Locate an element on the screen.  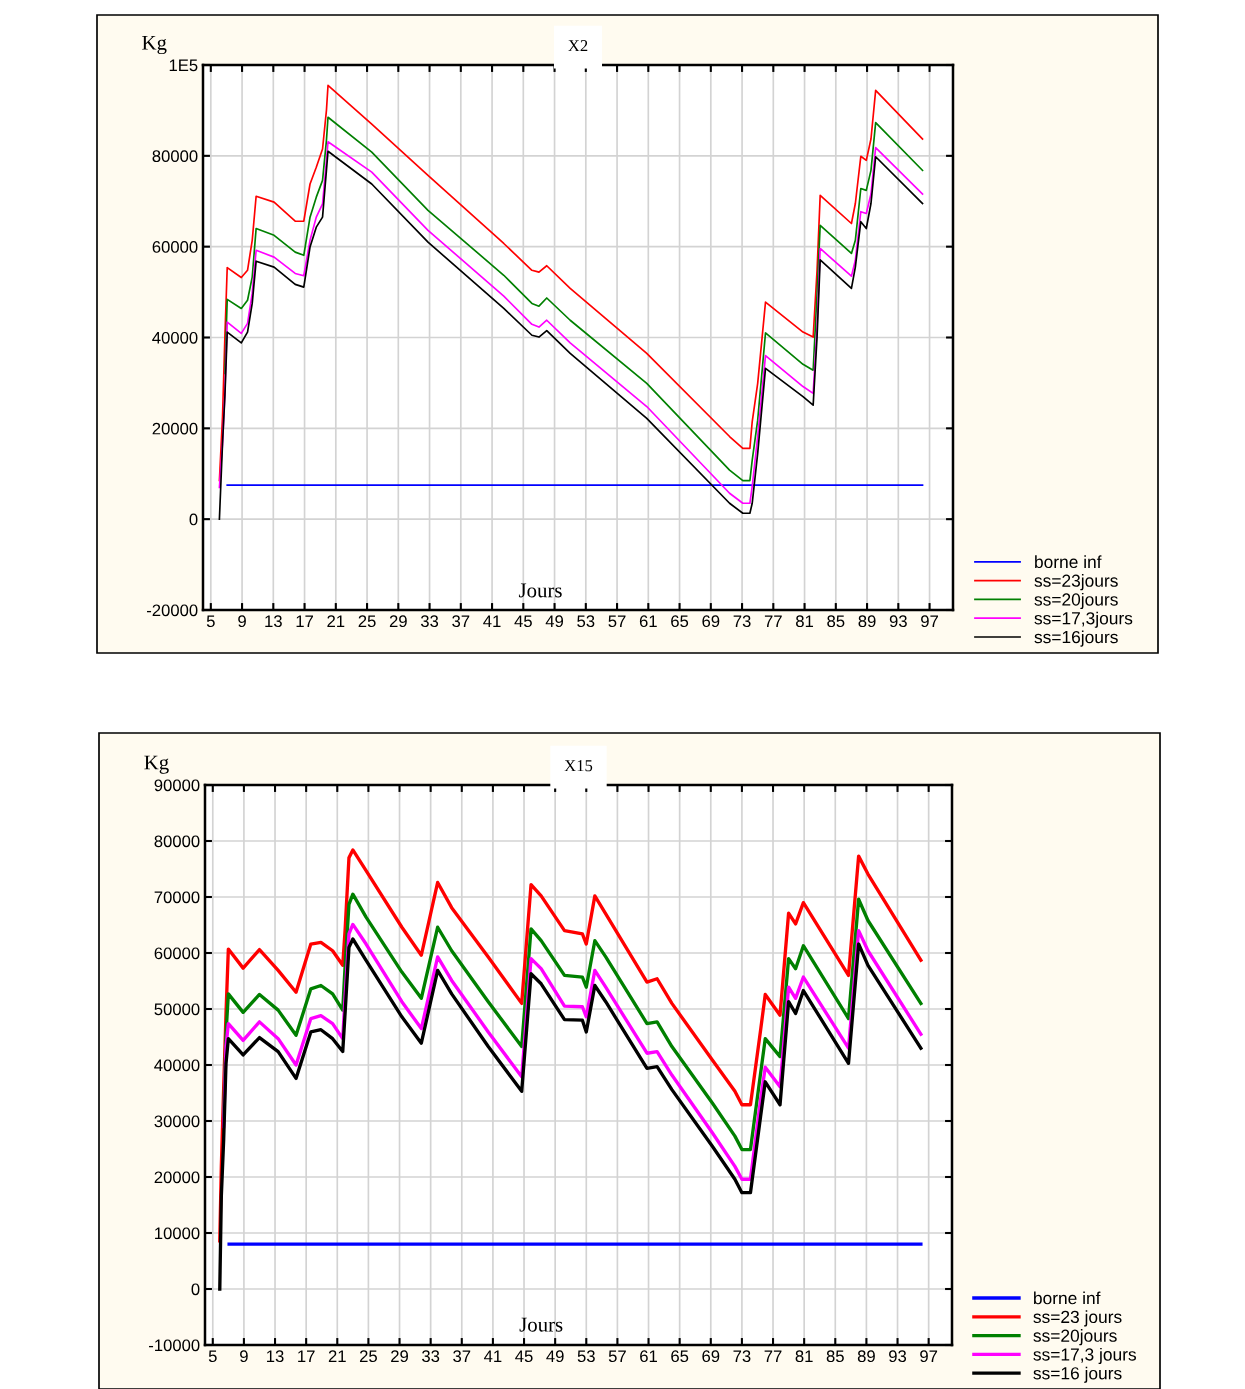
y-tick-label: 30000 is located at coordinates (177, 1121).